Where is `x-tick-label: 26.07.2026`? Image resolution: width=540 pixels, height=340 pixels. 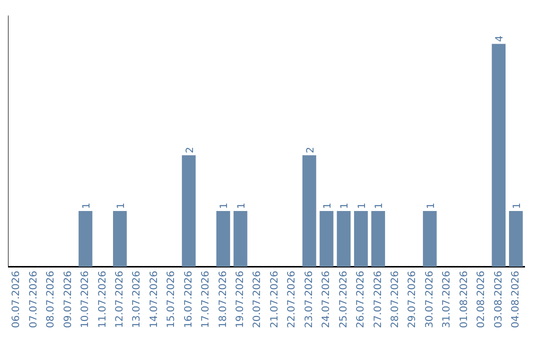
x-tick-label: 26.07.2026 is located at coordinates (361, 299).